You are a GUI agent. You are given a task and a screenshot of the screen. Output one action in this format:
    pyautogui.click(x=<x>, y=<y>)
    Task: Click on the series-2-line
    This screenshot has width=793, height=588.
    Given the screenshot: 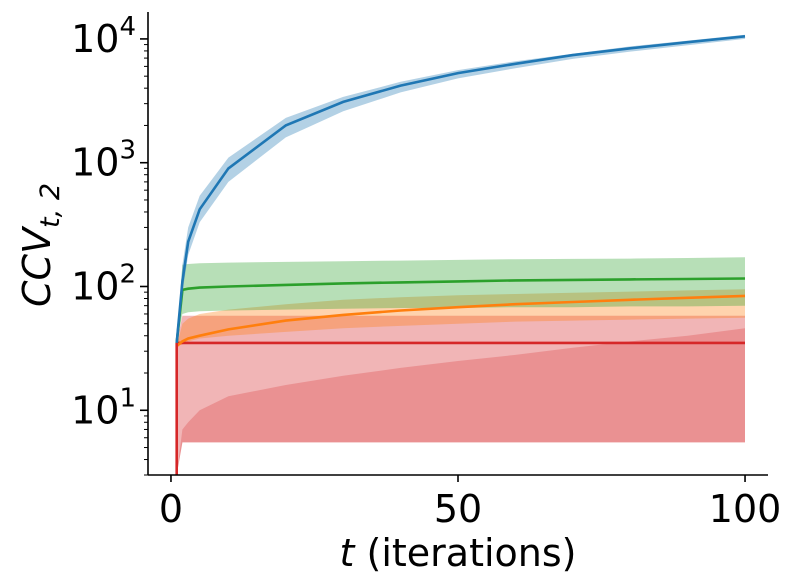 What is the action you would take?
    pyautogui.click(x=460, y=321)
    